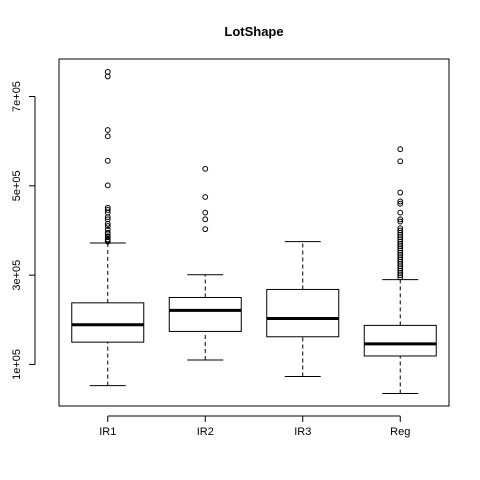  I want to click on box-group-reg, so click(400, 270).